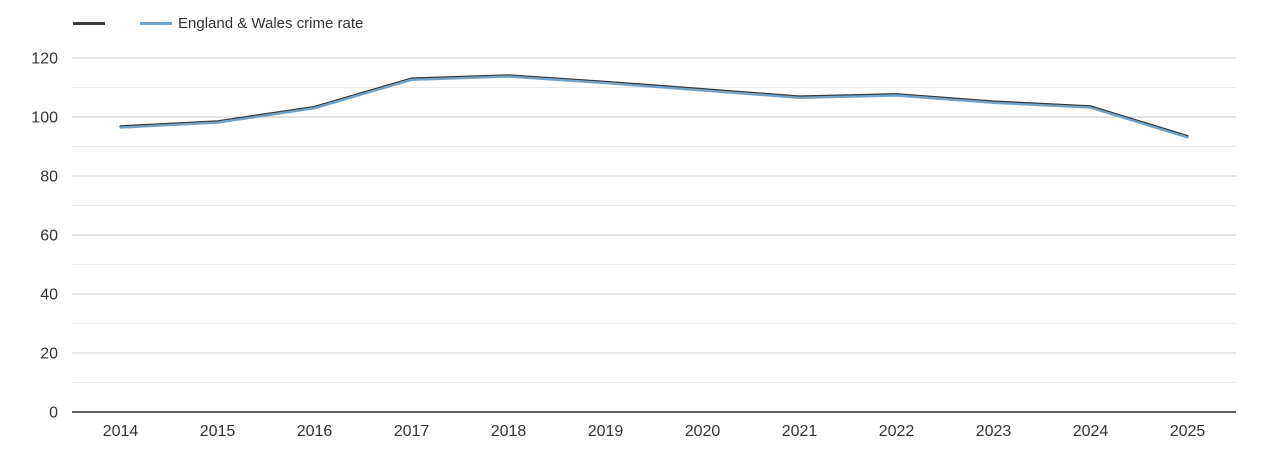 This screenshot has height=450, width=1270. I want to click on x-axis-tick-label: 2017, so click(412, 431).